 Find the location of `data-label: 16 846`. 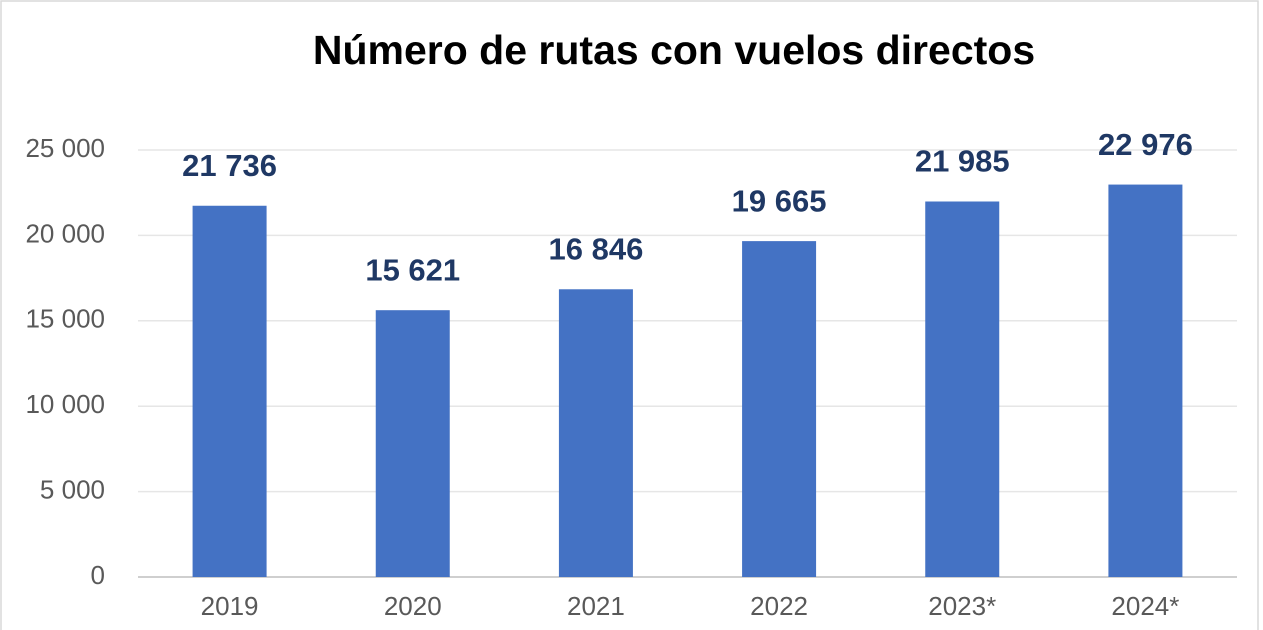

data-label: 16 846 is located at coordinates (596, 248).